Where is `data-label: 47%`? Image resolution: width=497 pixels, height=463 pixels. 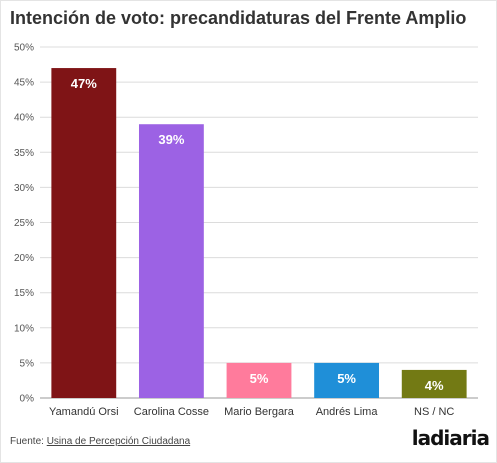 data-label: 47% is located at coordinates (84, 83).